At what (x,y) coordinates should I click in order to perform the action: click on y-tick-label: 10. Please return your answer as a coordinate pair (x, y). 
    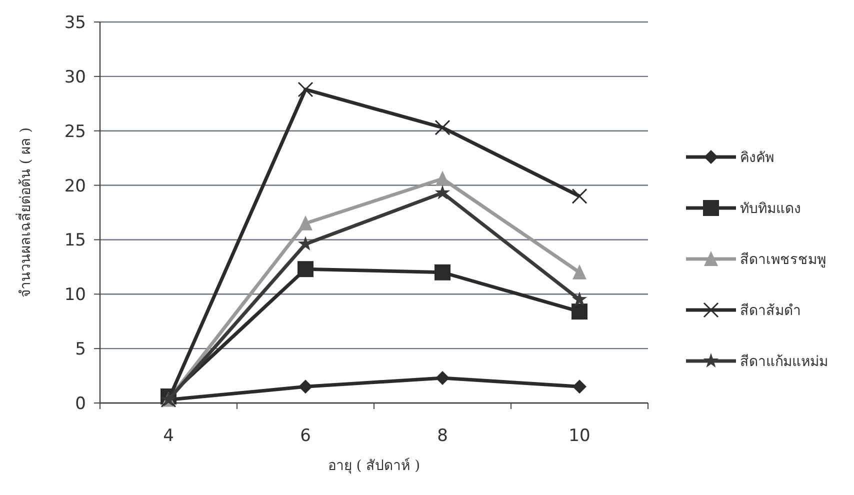
    Looking at the image, I should click on (75, 295).